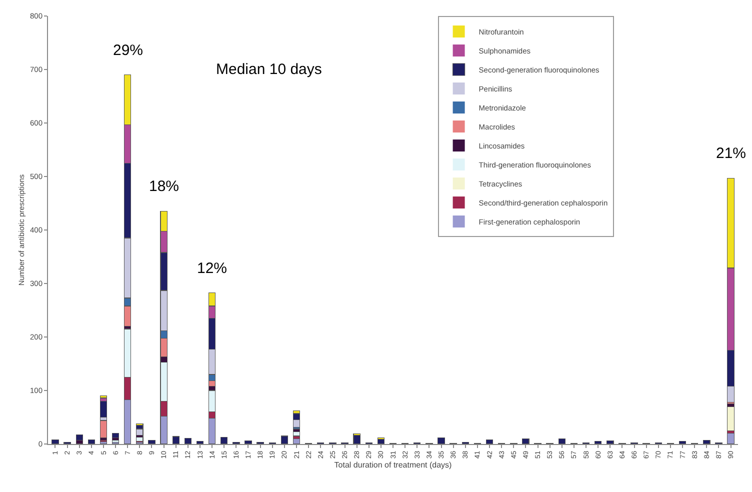  What do you see at coordinates (393, 465) in the screenshot?
I see `x-axis-title: Total duration of treatment (days)` at bounding box center [393, 465].